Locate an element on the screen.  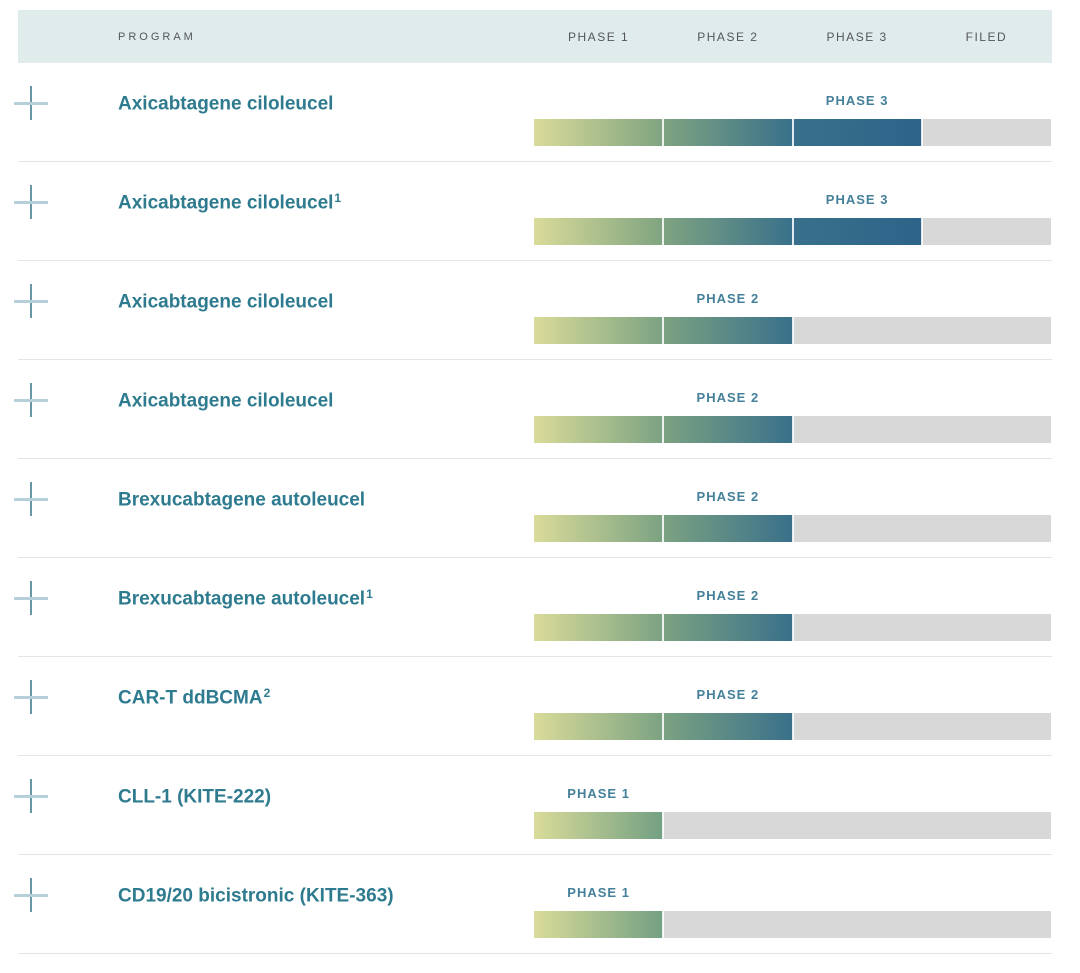
pipeline-row: Brexucabtagene autoleucel PHASE 2 is located at coordinates (540, 508).